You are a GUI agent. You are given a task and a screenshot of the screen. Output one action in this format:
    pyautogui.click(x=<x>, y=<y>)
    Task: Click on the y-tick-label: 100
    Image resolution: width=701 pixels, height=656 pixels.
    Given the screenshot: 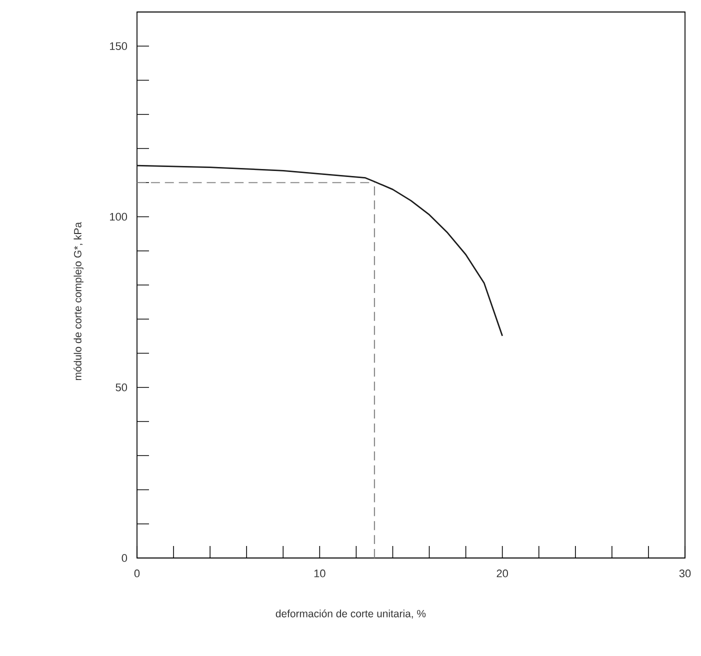 What is the action you would take?
    pyautogui.click(x=119, y=216)
    